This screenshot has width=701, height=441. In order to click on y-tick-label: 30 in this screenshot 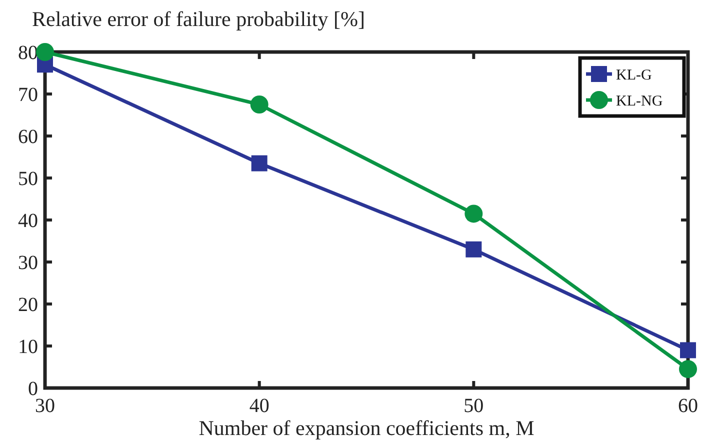, I will do `click(28, 263)`.